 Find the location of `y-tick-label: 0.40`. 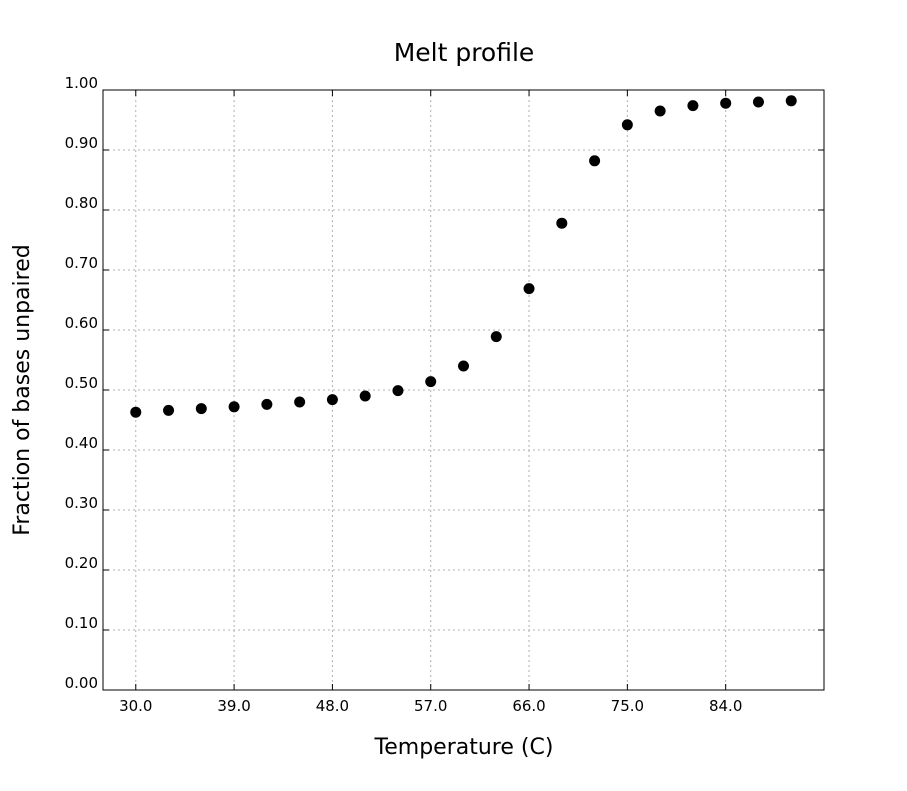

y-tick-label: 0.40 is located at coordinates (81, 443).